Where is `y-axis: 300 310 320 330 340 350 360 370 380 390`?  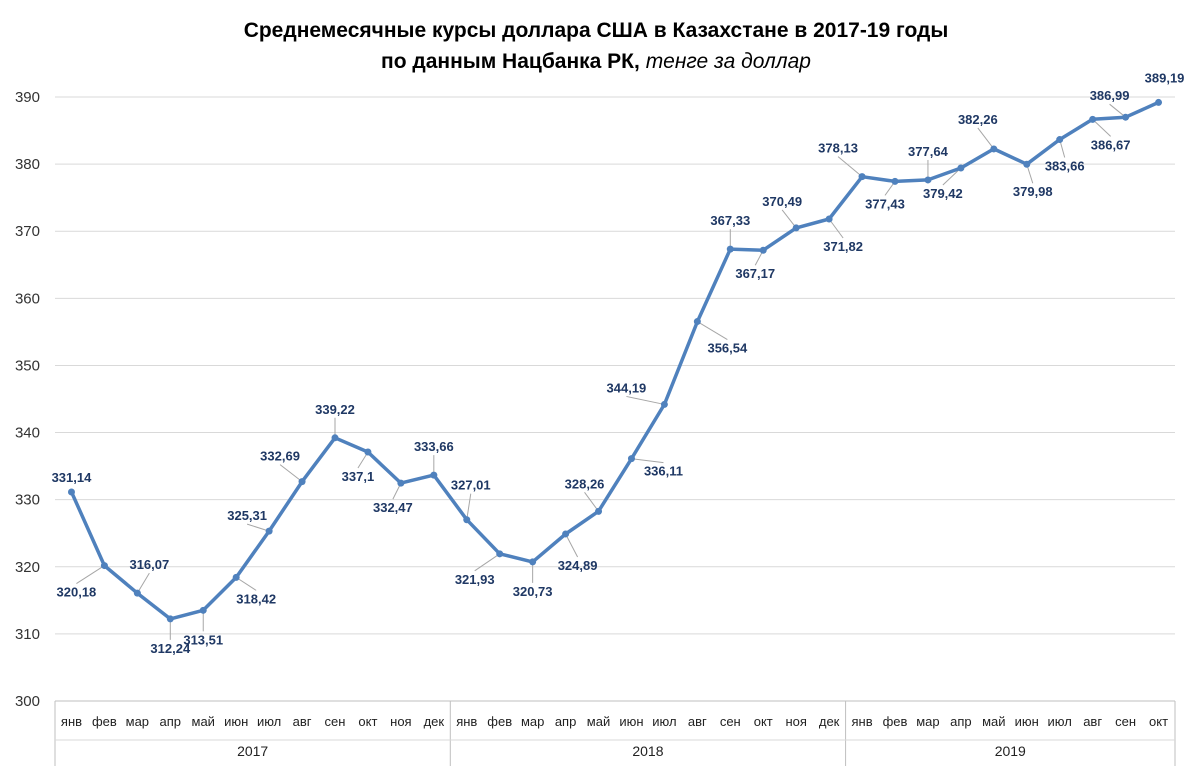
y-axis: 300 310 320 330 340 350 360 370 380 390 is located at coordinates (27, 399).